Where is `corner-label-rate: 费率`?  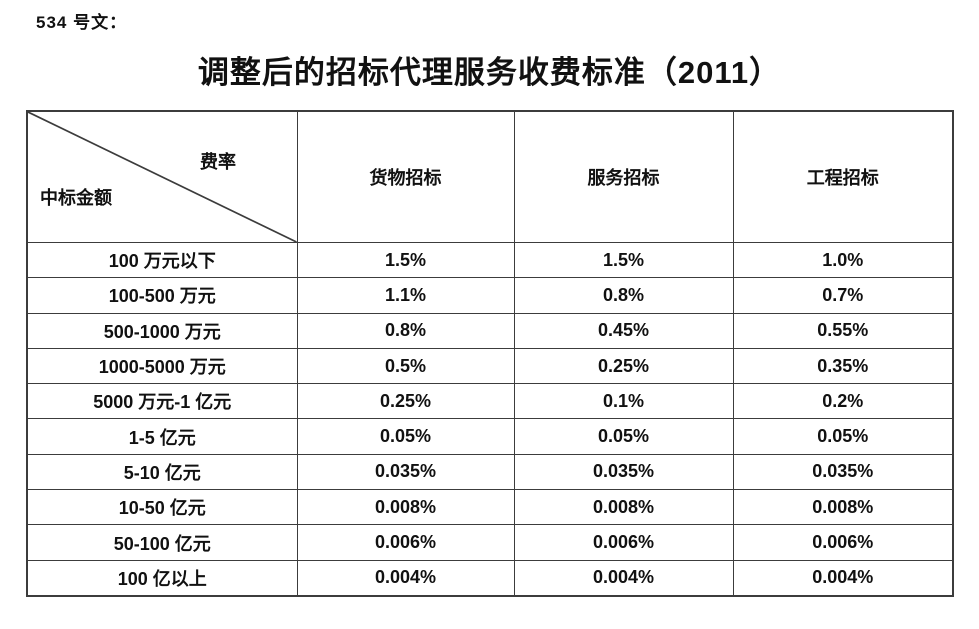 corner-label-rate: 费率 is located at coordinates (218, 162).